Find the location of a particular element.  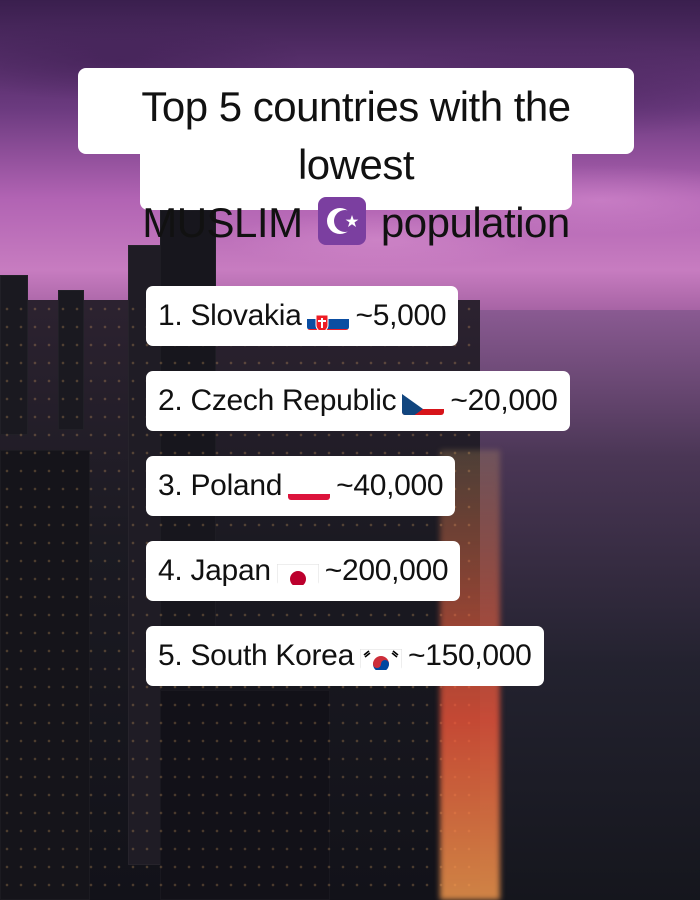

poland-flag-icon is located at coordinates (309, 485).